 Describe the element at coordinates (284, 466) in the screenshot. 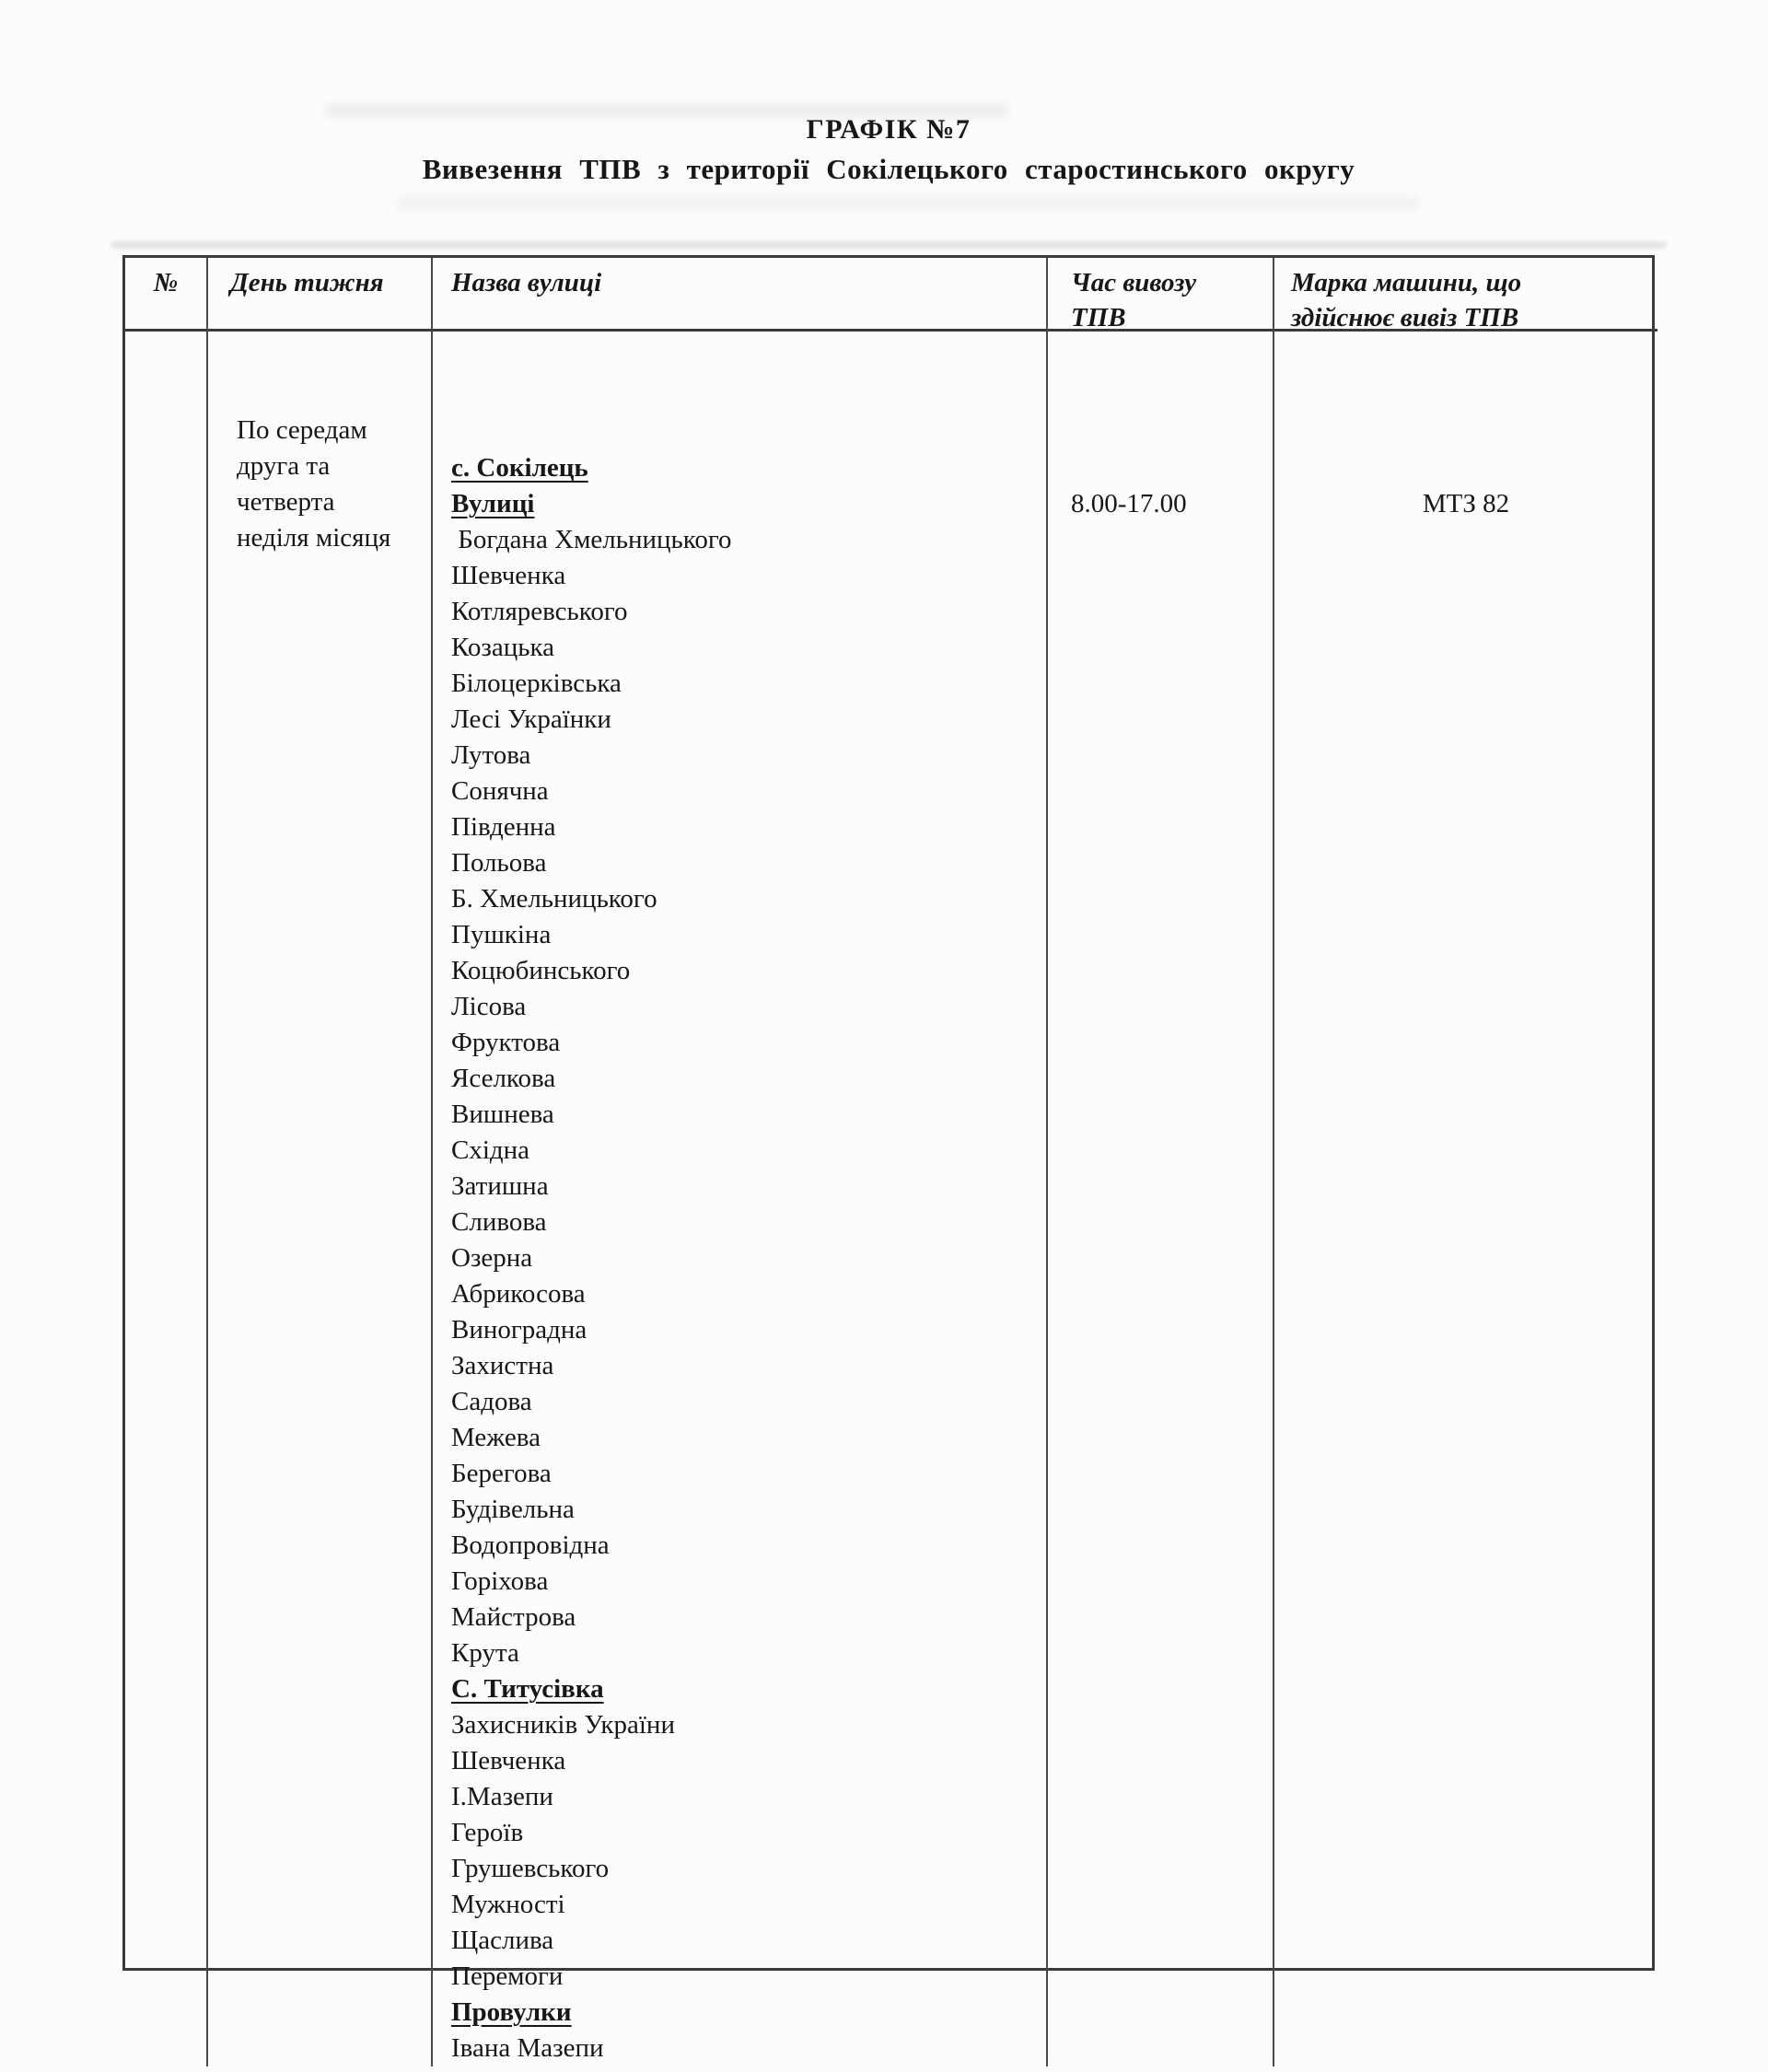

I see `day-line: друга та` at that location.